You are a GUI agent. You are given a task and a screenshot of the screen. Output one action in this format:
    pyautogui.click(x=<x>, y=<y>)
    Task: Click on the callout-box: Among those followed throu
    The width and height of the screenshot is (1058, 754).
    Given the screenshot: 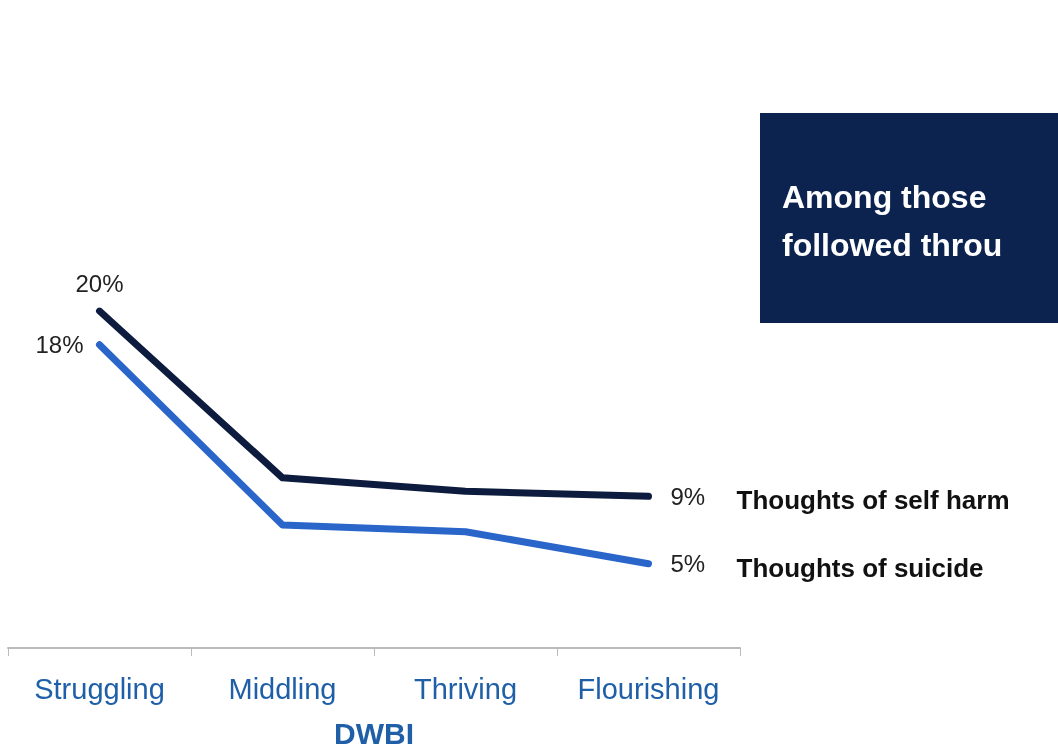 What is the action you would take?
    pyautogui.click(x=909, y=218)
    